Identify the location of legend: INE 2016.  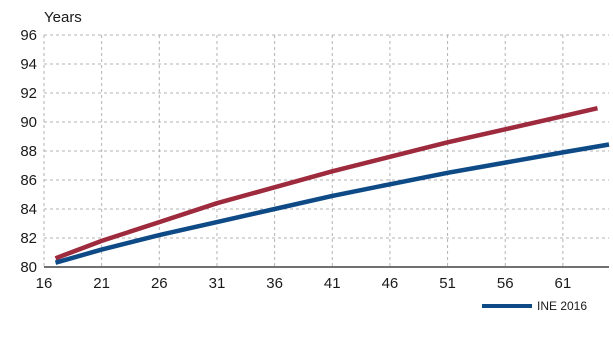
(534, 306).